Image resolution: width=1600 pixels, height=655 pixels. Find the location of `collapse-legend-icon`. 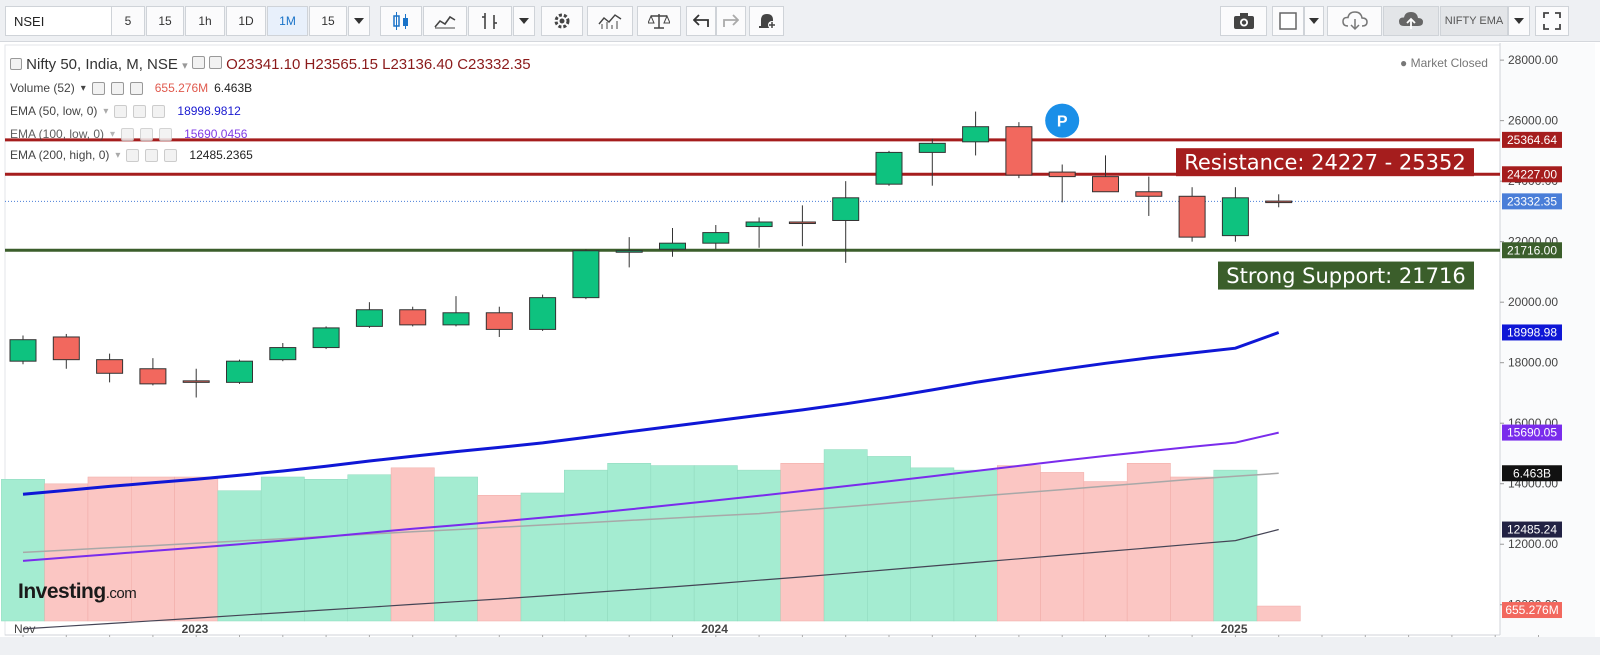

collapse-legend-icon is located at coordinates (16, 64).